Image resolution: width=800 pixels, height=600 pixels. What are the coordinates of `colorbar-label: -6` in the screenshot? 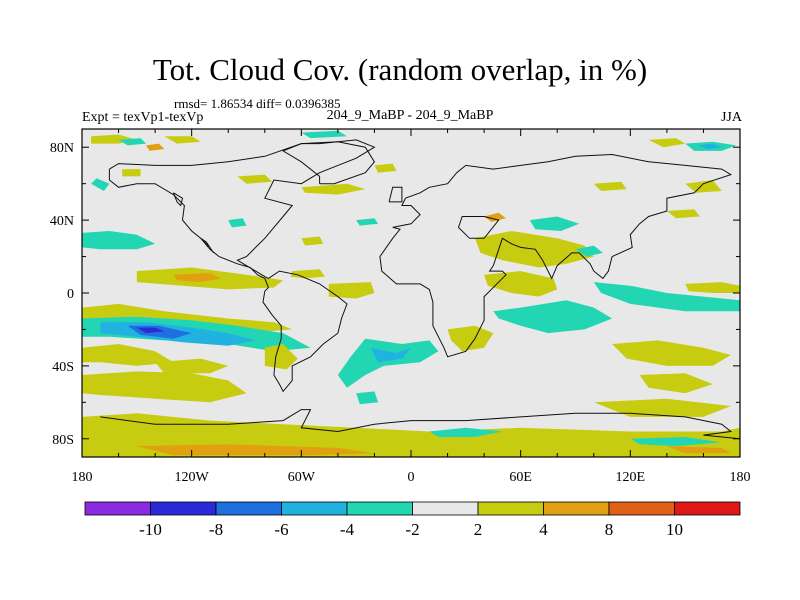 It's located at (281, 529).